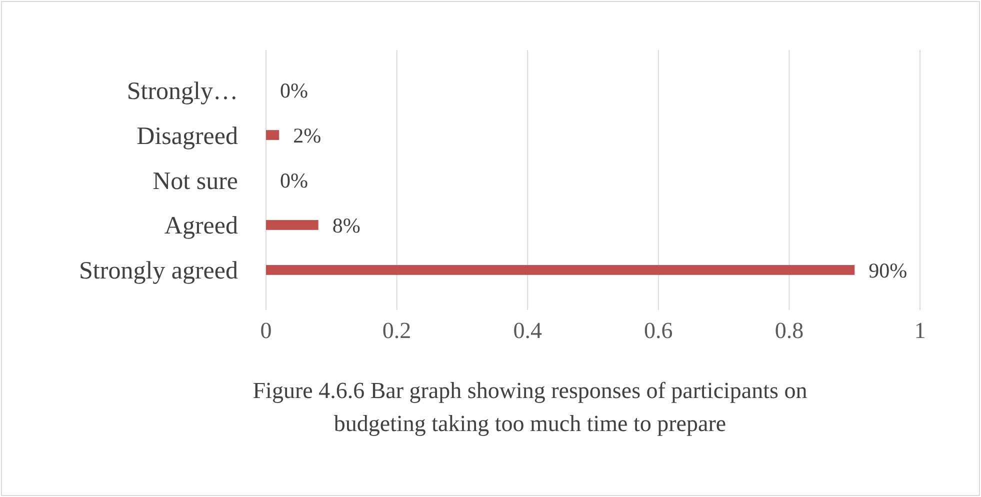 The height and width of the screenshot is (497, 981). What do you see at coordinates (346, 225) in the screenshot?
I see `data-label: 8%` at bounding box center [346, 225].